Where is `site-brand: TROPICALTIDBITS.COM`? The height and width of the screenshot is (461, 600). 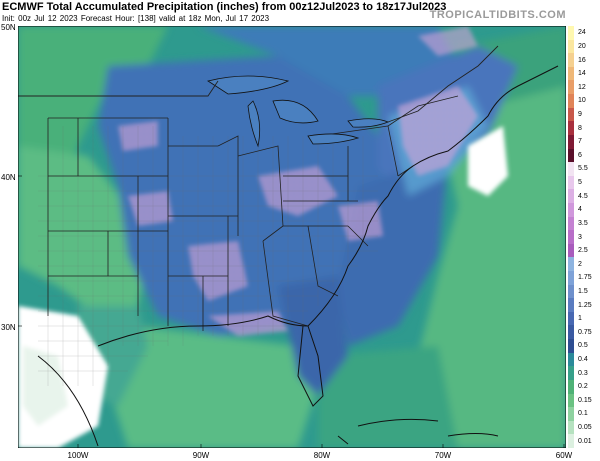 site-brand: TROPICALTIDBITS.COM is located at coordinates (497, 15).